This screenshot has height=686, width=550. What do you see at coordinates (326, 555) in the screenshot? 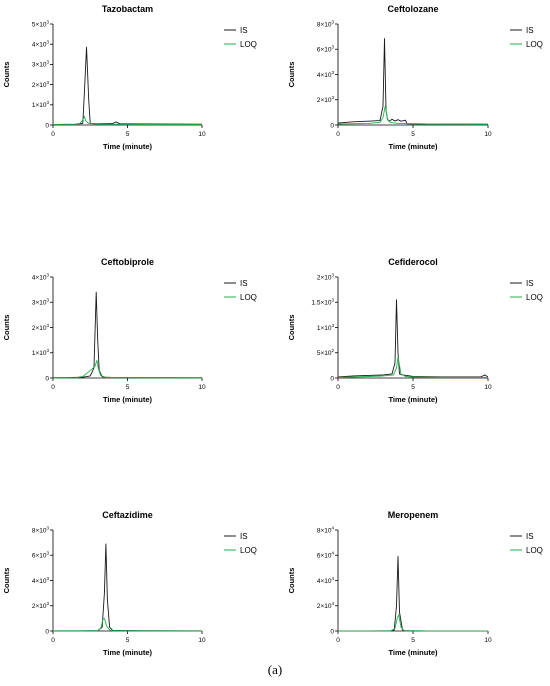
I see `y-tick-label: 6×10⁴` at bounding box center [326, 555].